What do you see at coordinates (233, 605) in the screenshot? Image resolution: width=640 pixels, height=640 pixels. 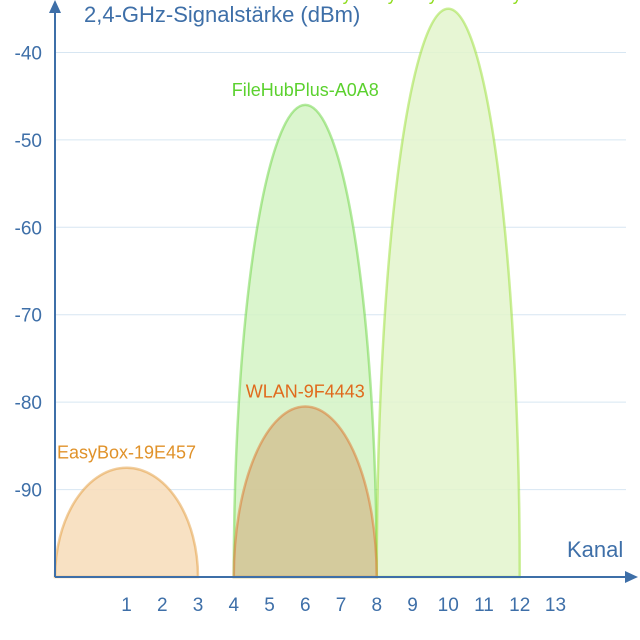 I see `x-tick-label: 4` at bounding box center [233, 605].